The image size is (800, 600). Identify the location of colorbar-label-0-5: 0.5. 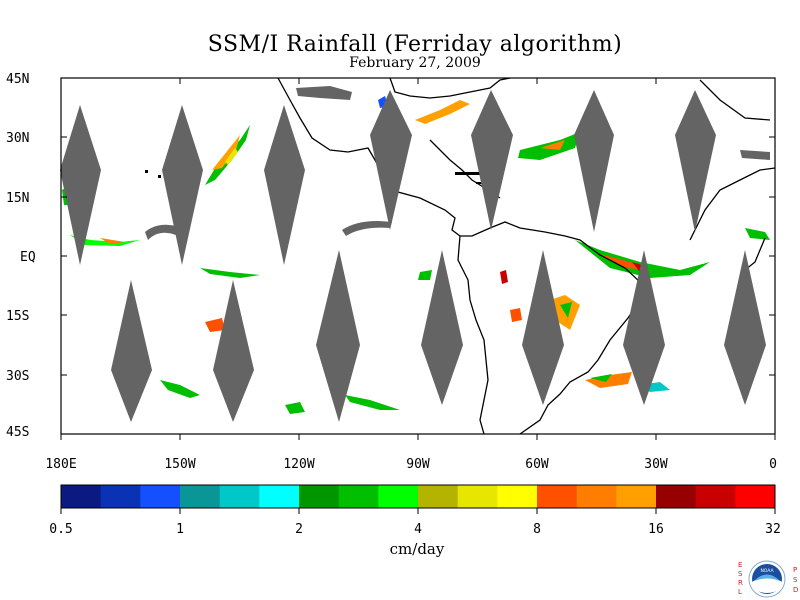
(60, 529).